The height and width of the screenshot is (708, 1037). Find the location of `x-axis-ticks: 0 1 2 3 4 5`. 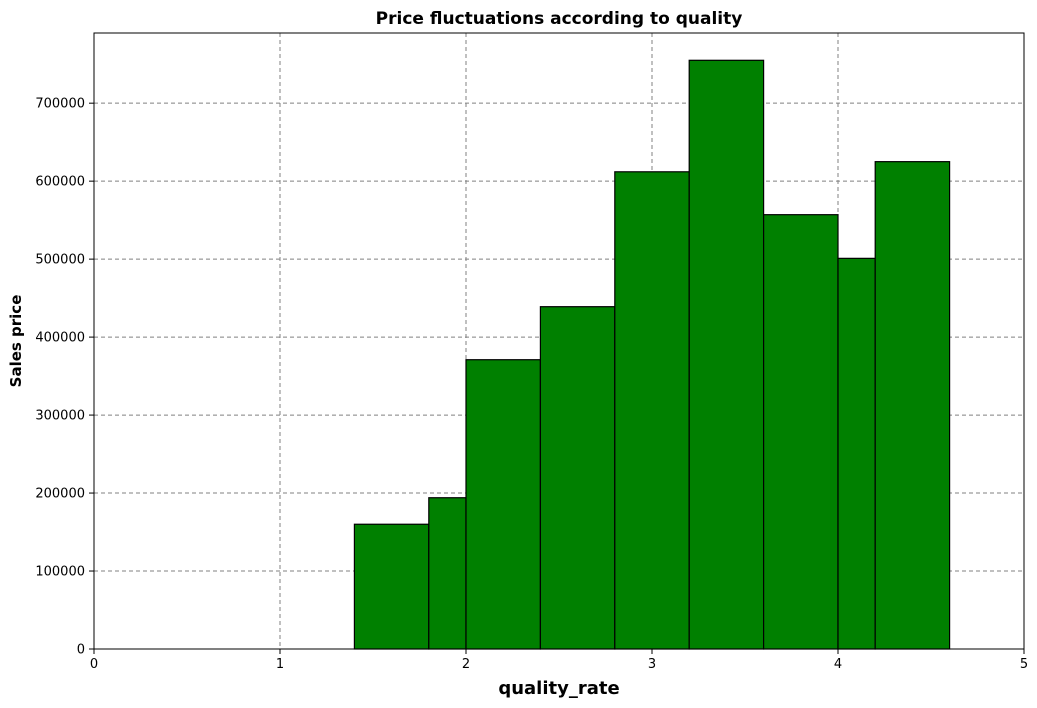

x-axis-ticks: 0 1 2 3 4 5 is located at coordinates (559, 660).